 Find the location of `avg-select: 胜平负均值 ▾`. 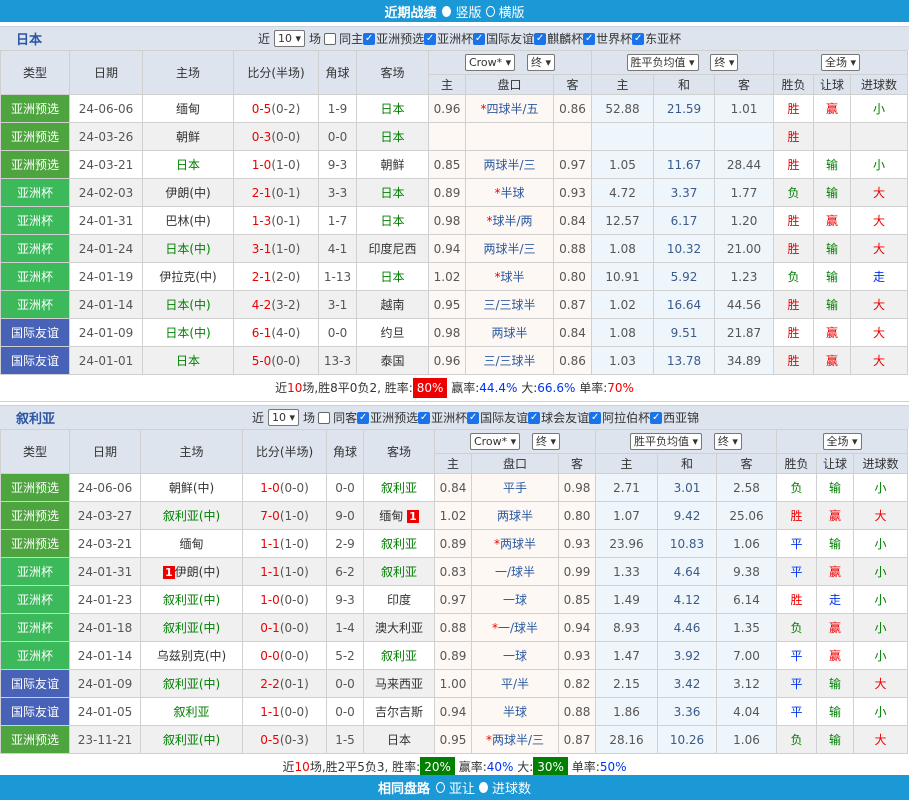

avg-select: 胜平负均值 ▾ is located at coordinates (662, 62).